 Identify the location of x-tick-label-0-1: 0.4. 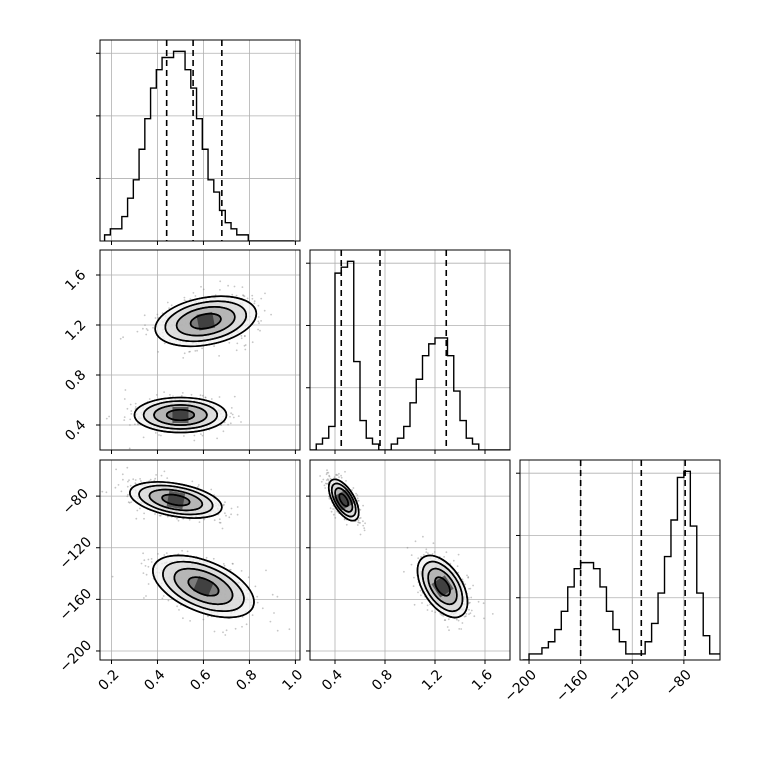
(154, 680).